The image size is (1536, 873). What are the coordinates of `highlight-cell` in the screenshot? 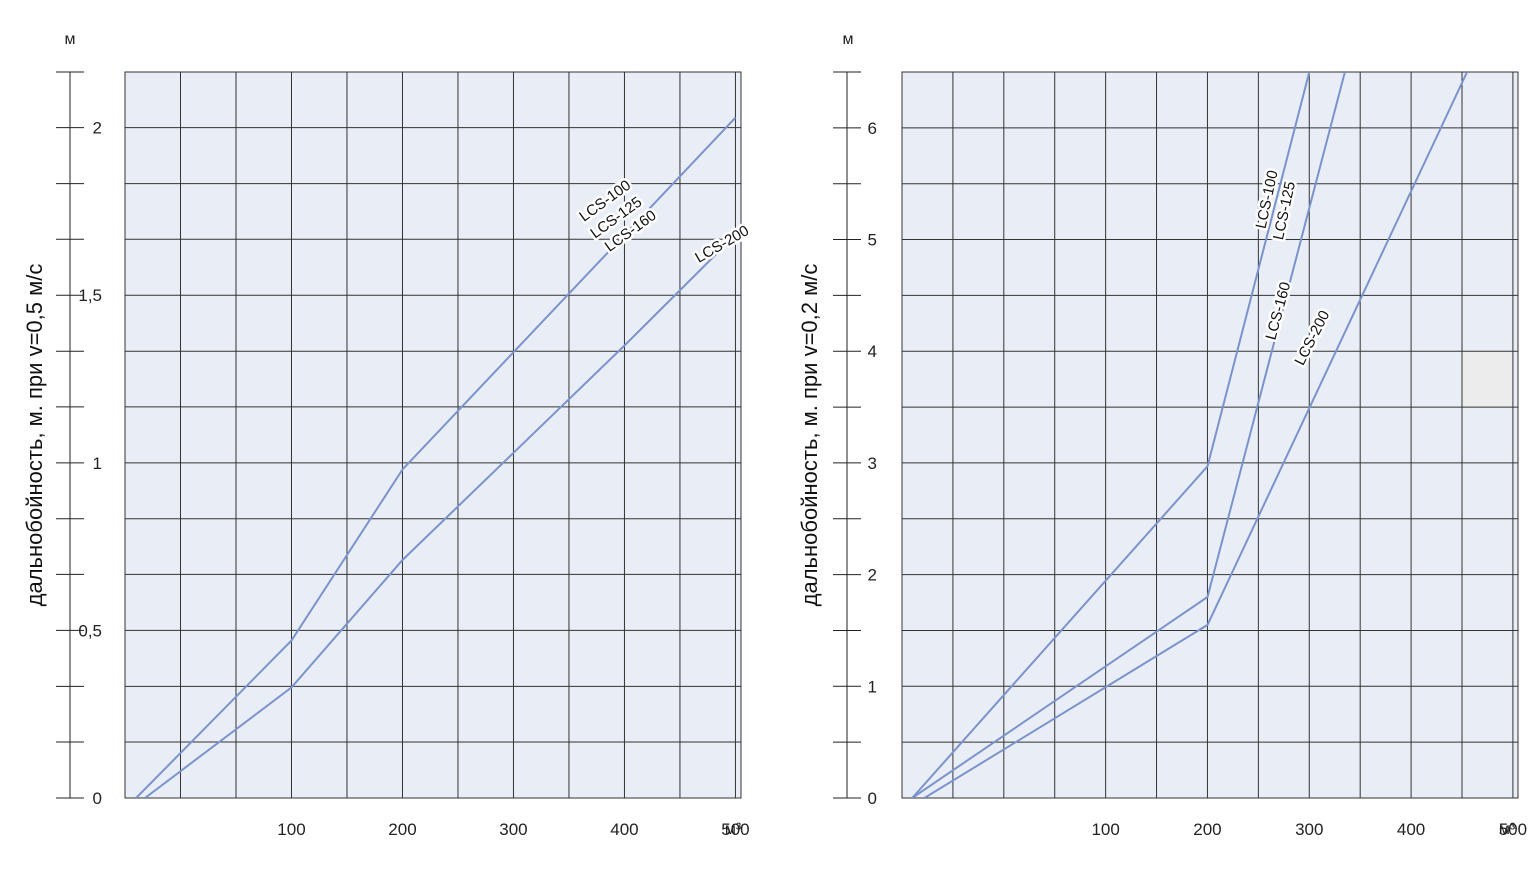 It's located at (1487, 379).